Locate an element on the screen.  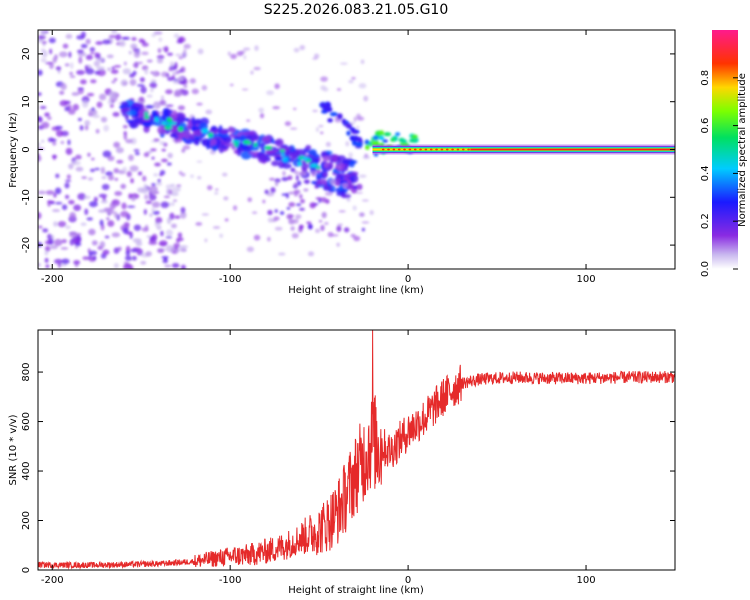
y-tick-label: 10 is located at coordinates (26, 101).